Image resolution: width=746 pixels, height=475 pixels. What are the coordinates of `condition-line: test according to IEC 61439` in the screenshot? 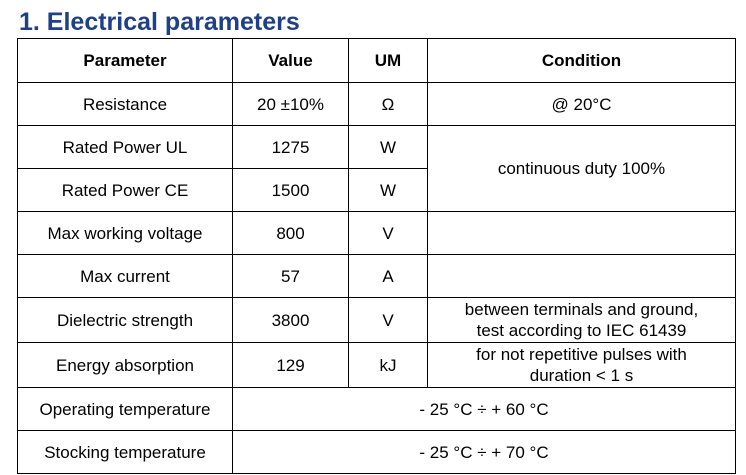 It's located at (581, 330).